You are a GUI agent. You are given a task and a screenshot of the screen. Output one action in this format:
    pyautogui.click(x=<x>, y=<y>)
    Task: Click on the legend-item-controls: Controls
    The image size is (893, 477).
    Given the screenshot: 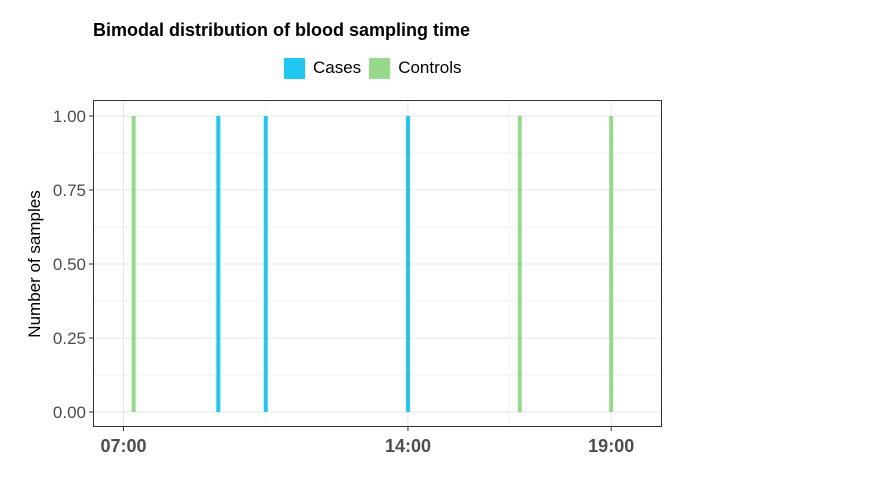 What is the action you would take?
    pyautogui.click(x=415, y=68)
    